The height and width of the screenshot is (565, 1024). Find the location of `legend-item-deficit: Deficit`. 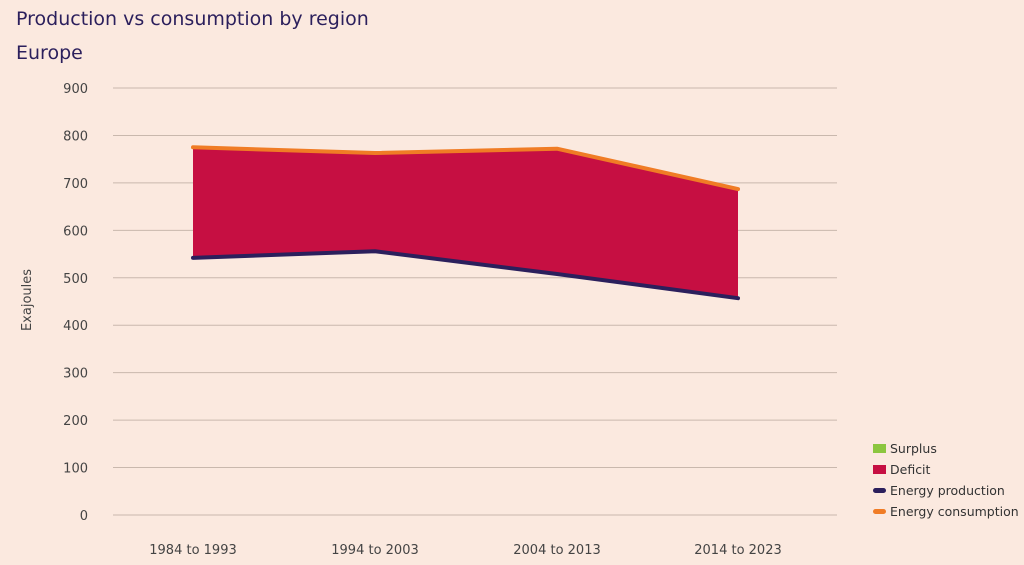

legend-item-deficit: Deficit is located at coordinates (946, 469).